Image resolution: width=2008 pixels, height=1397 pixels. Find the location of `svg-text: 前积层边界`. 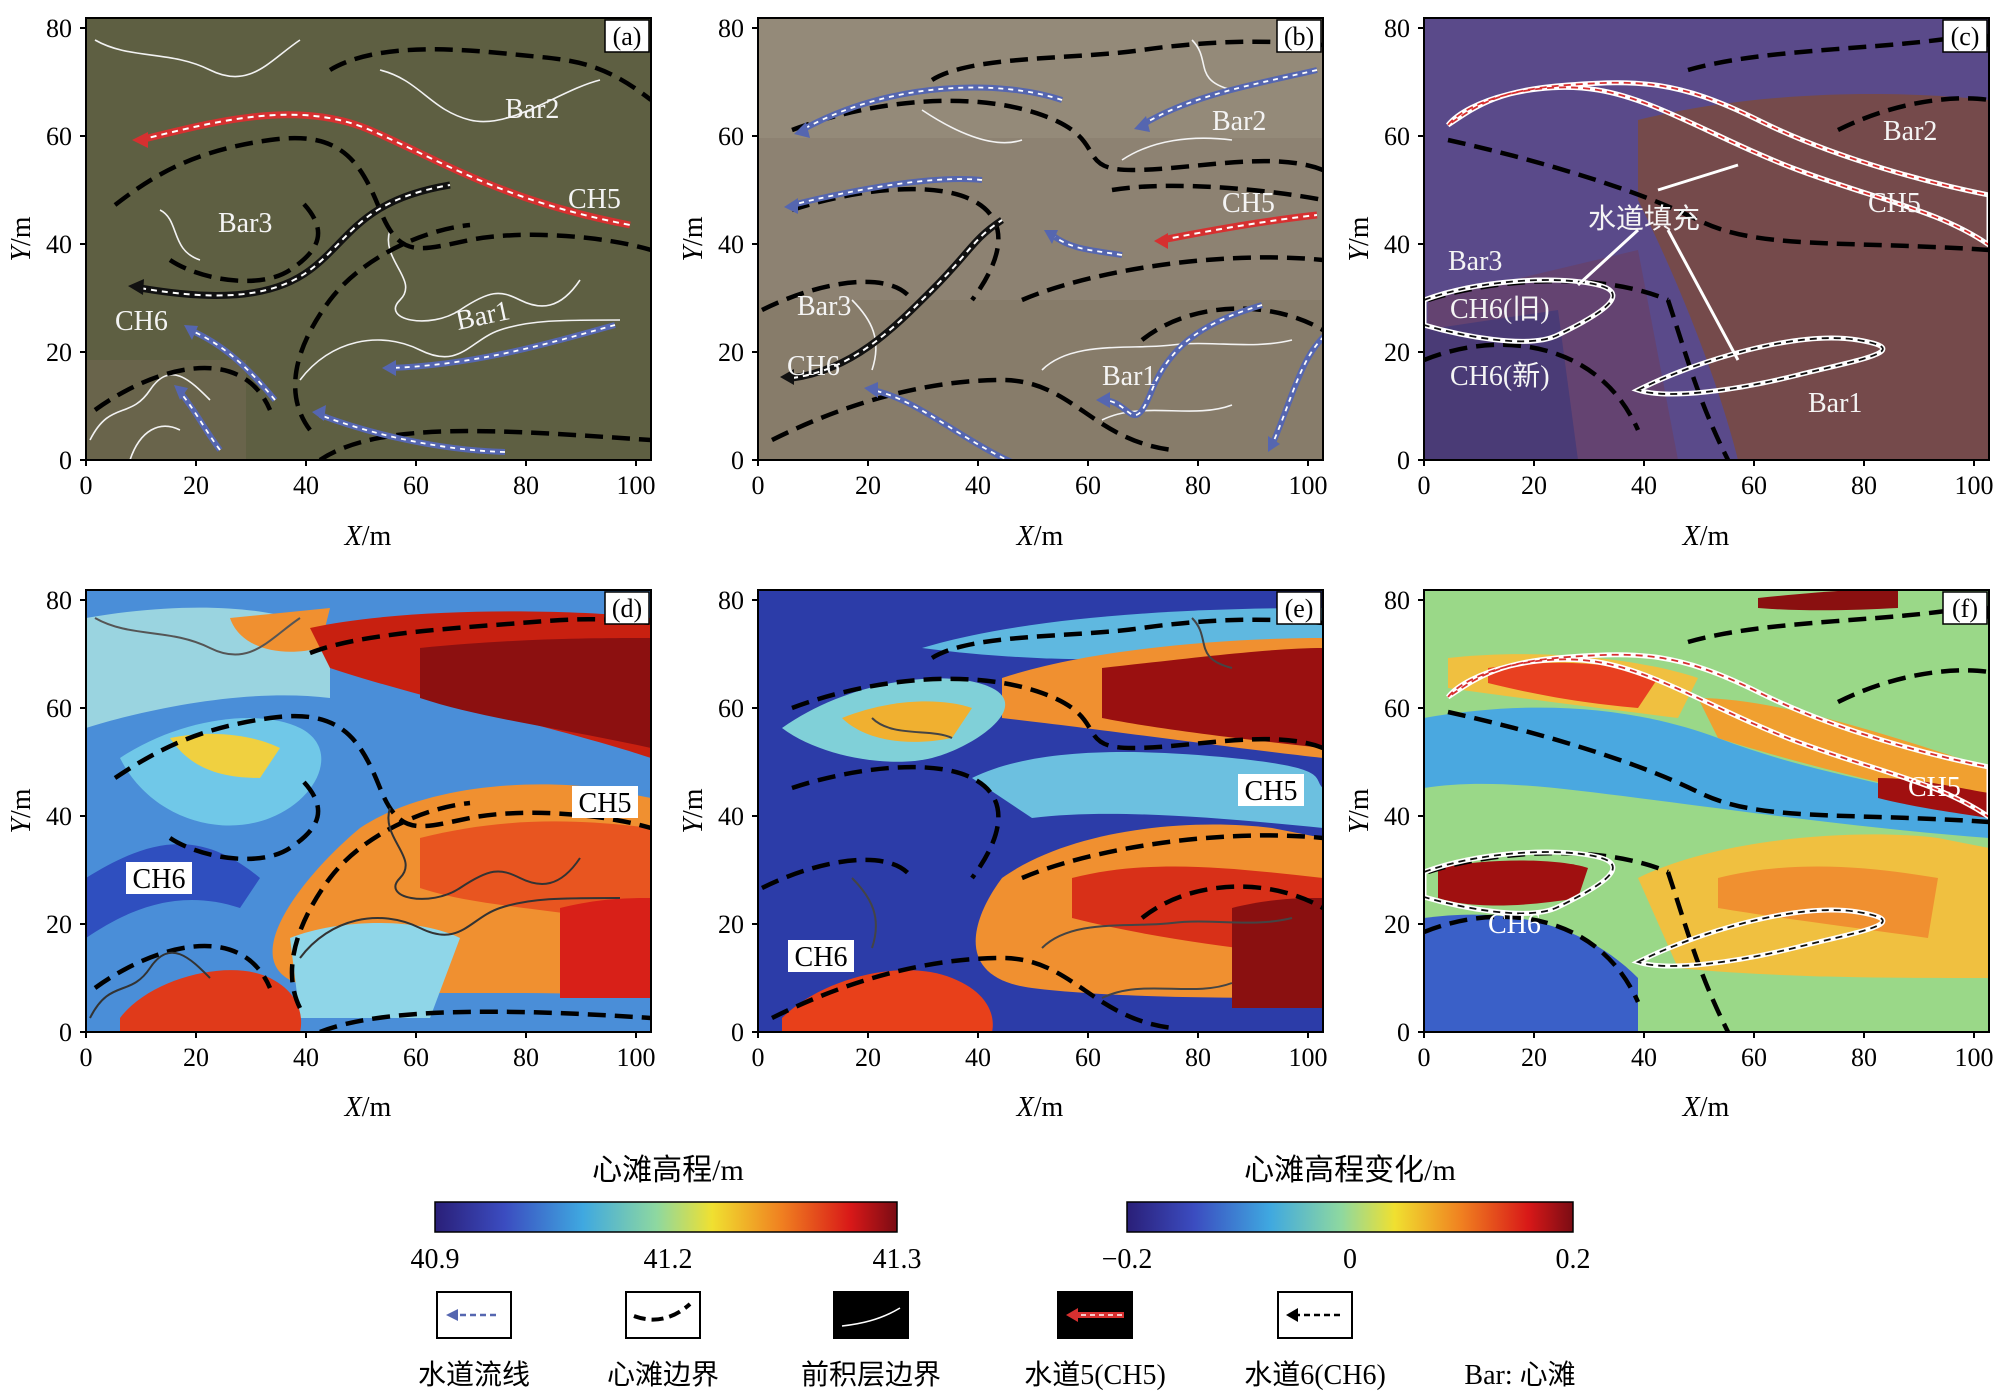

svg-text: 前积层边界 is located at coordinates (871, 1375).